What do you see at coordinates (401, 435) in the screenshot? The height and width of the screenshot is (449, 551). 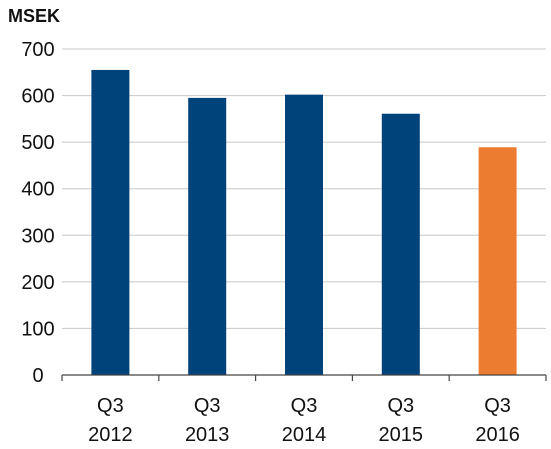 I see `x-tick-label: 2015` at bounding box center [401, 435].